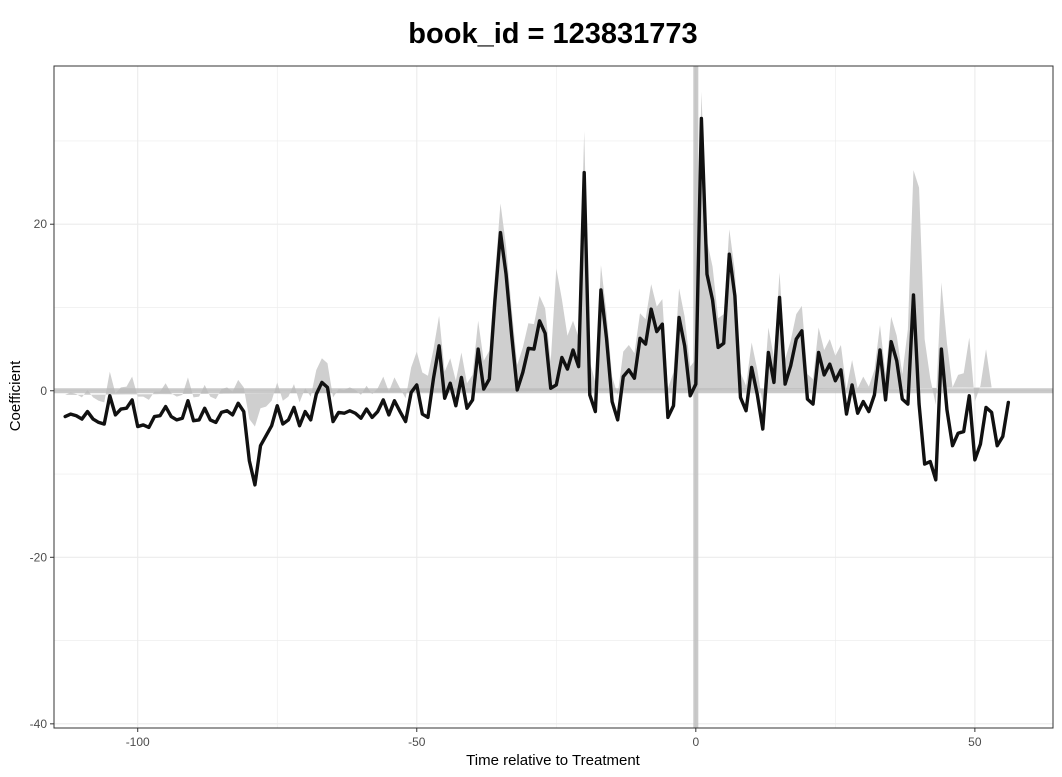  I want to click on y-tick-label: -20, so click(39, 557).